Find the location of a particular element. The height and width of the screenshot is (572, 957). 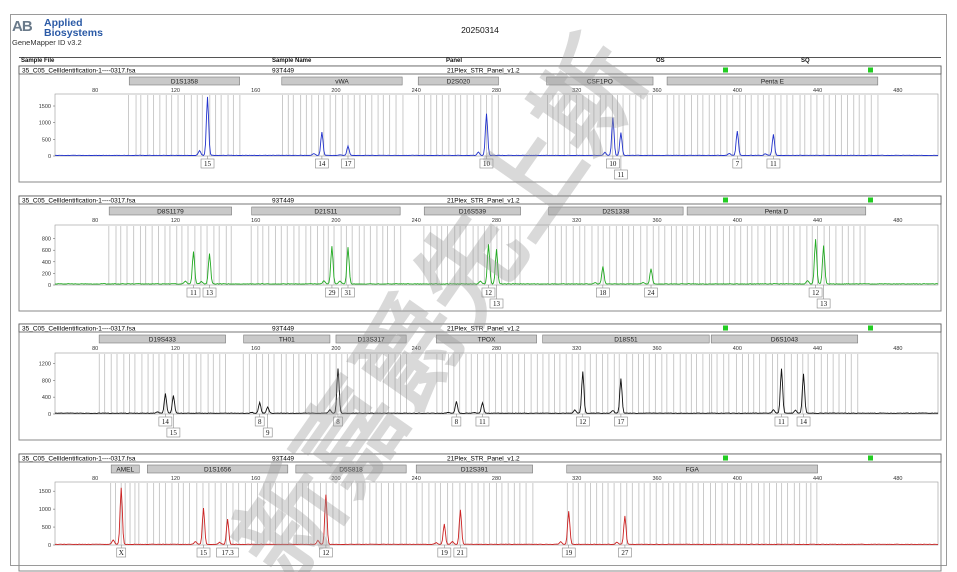

panel-sample-file: 35_C05_CellIdentification-1----0317.fsa is located at coordinates (79, 201).